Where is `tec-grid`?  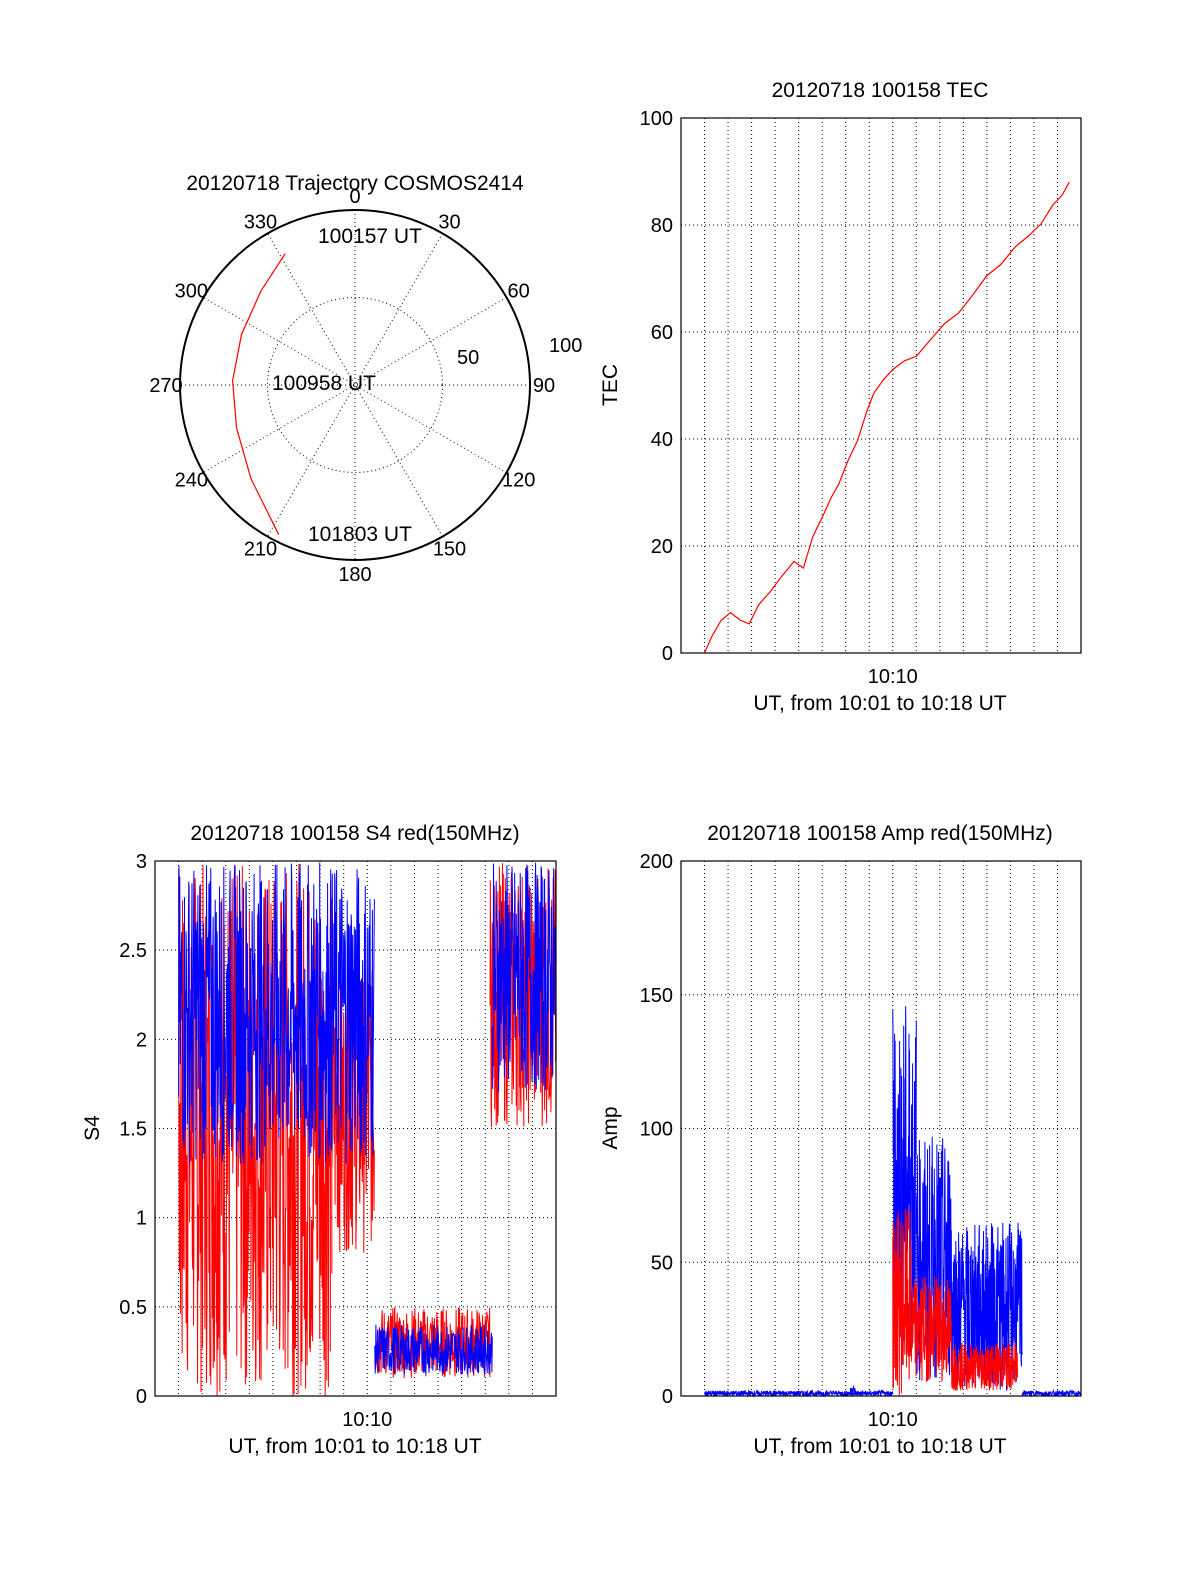 tec-grid is located at coordinates (881, 385).